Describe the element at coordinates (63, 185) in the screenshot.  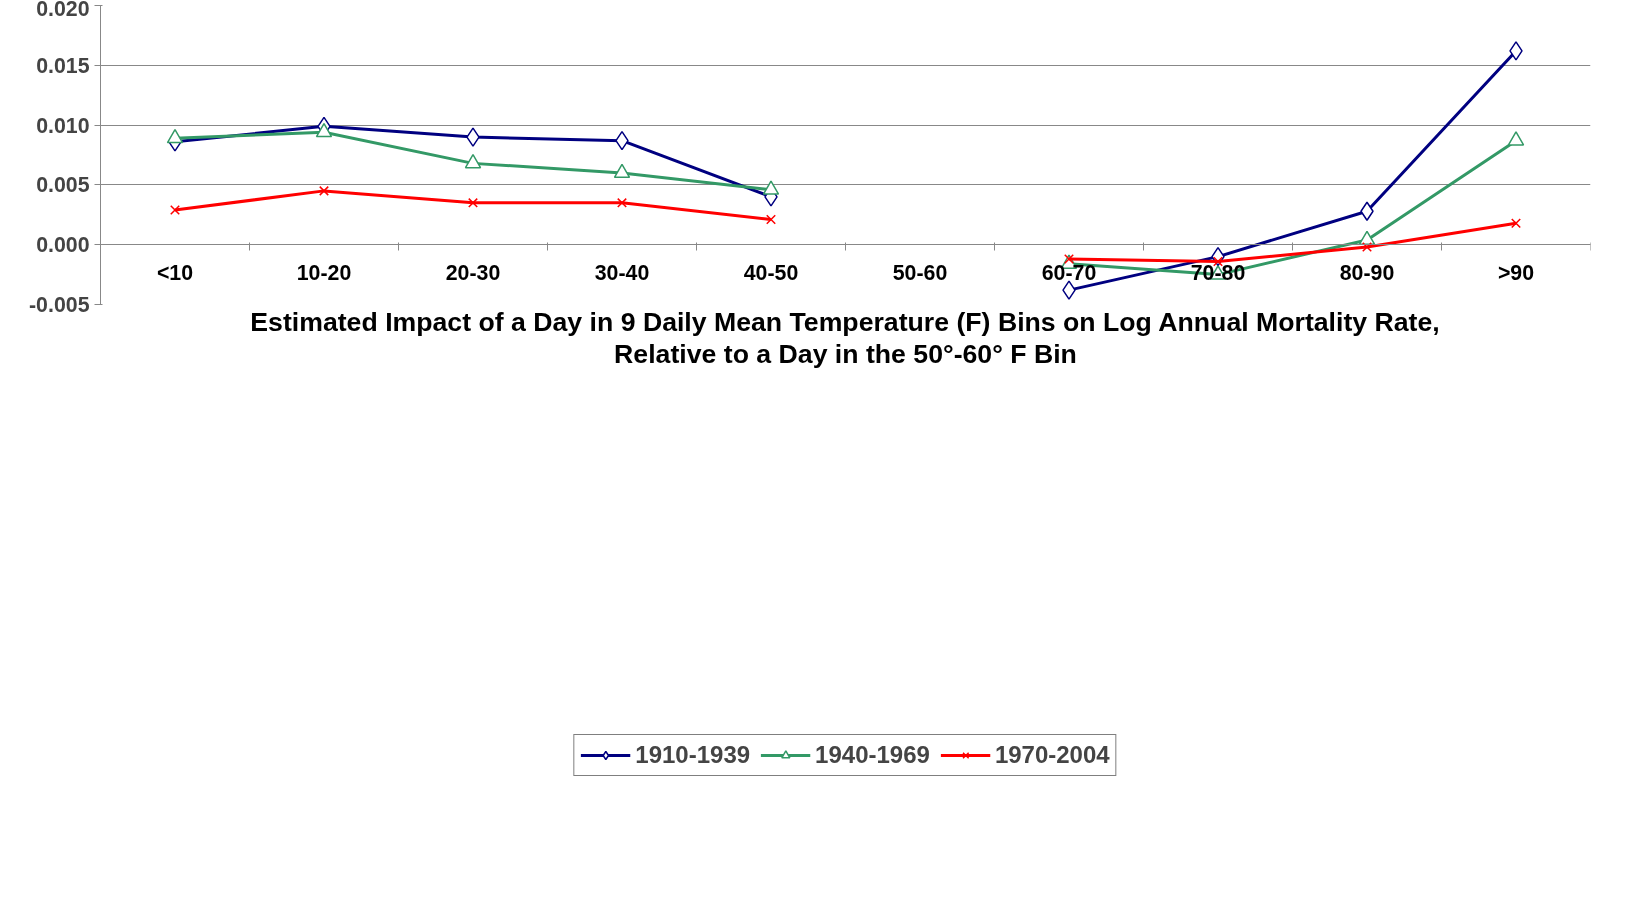
I see `y-tick-label: 0.005` at that location.